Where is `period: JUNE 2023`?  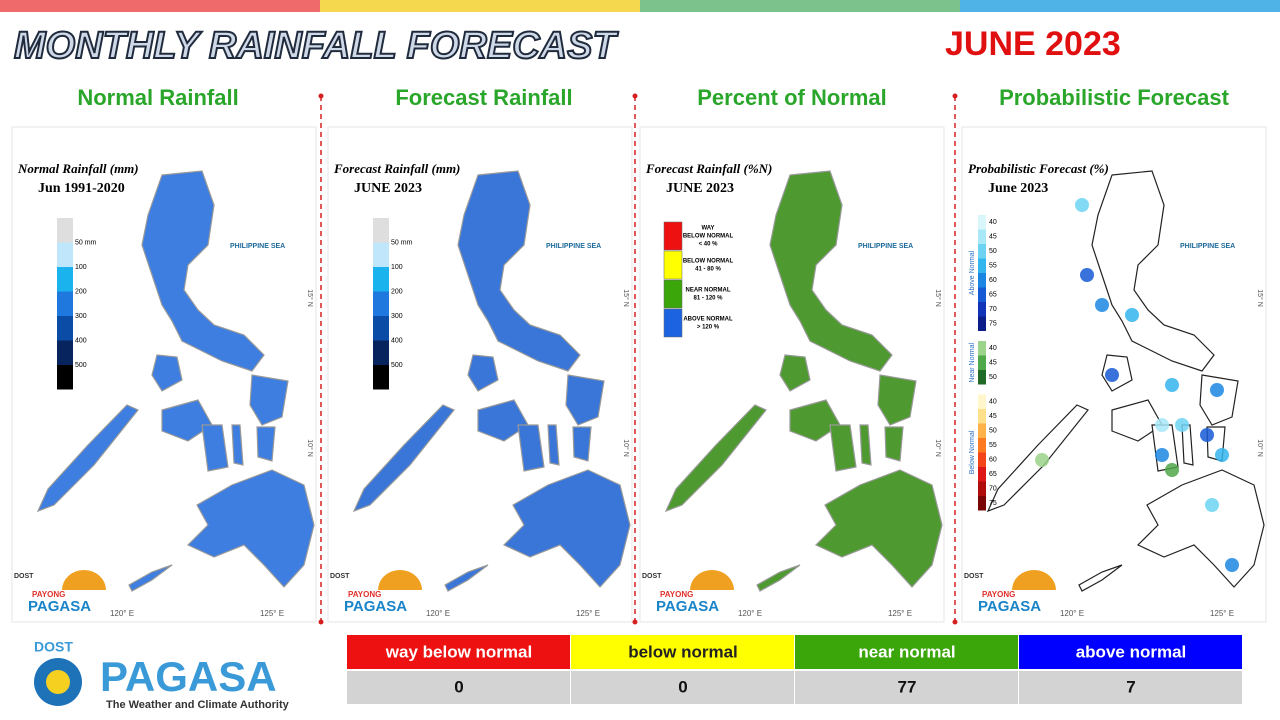
period: JUNE 2023 is located at coordinates (1033, 44).